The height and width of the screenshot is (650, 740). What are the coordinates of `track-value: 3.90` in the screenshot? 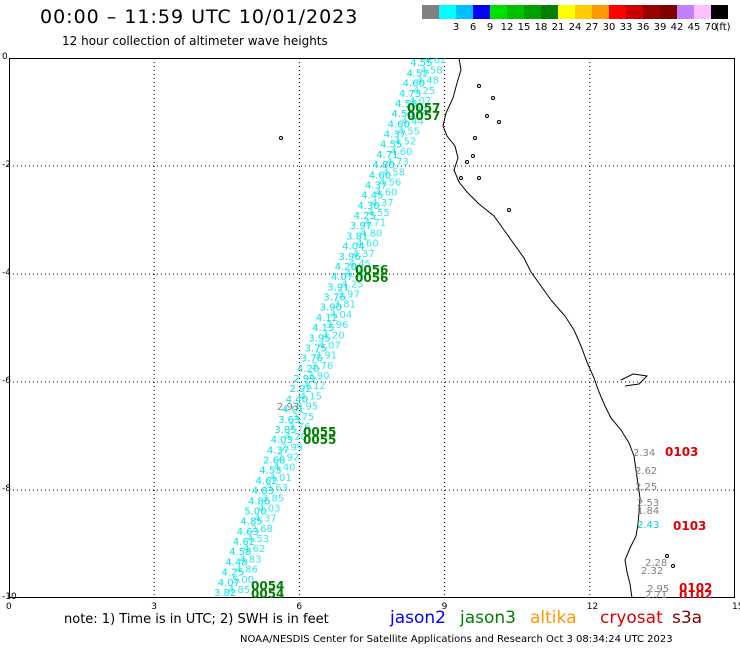 It's located at (331, 308).